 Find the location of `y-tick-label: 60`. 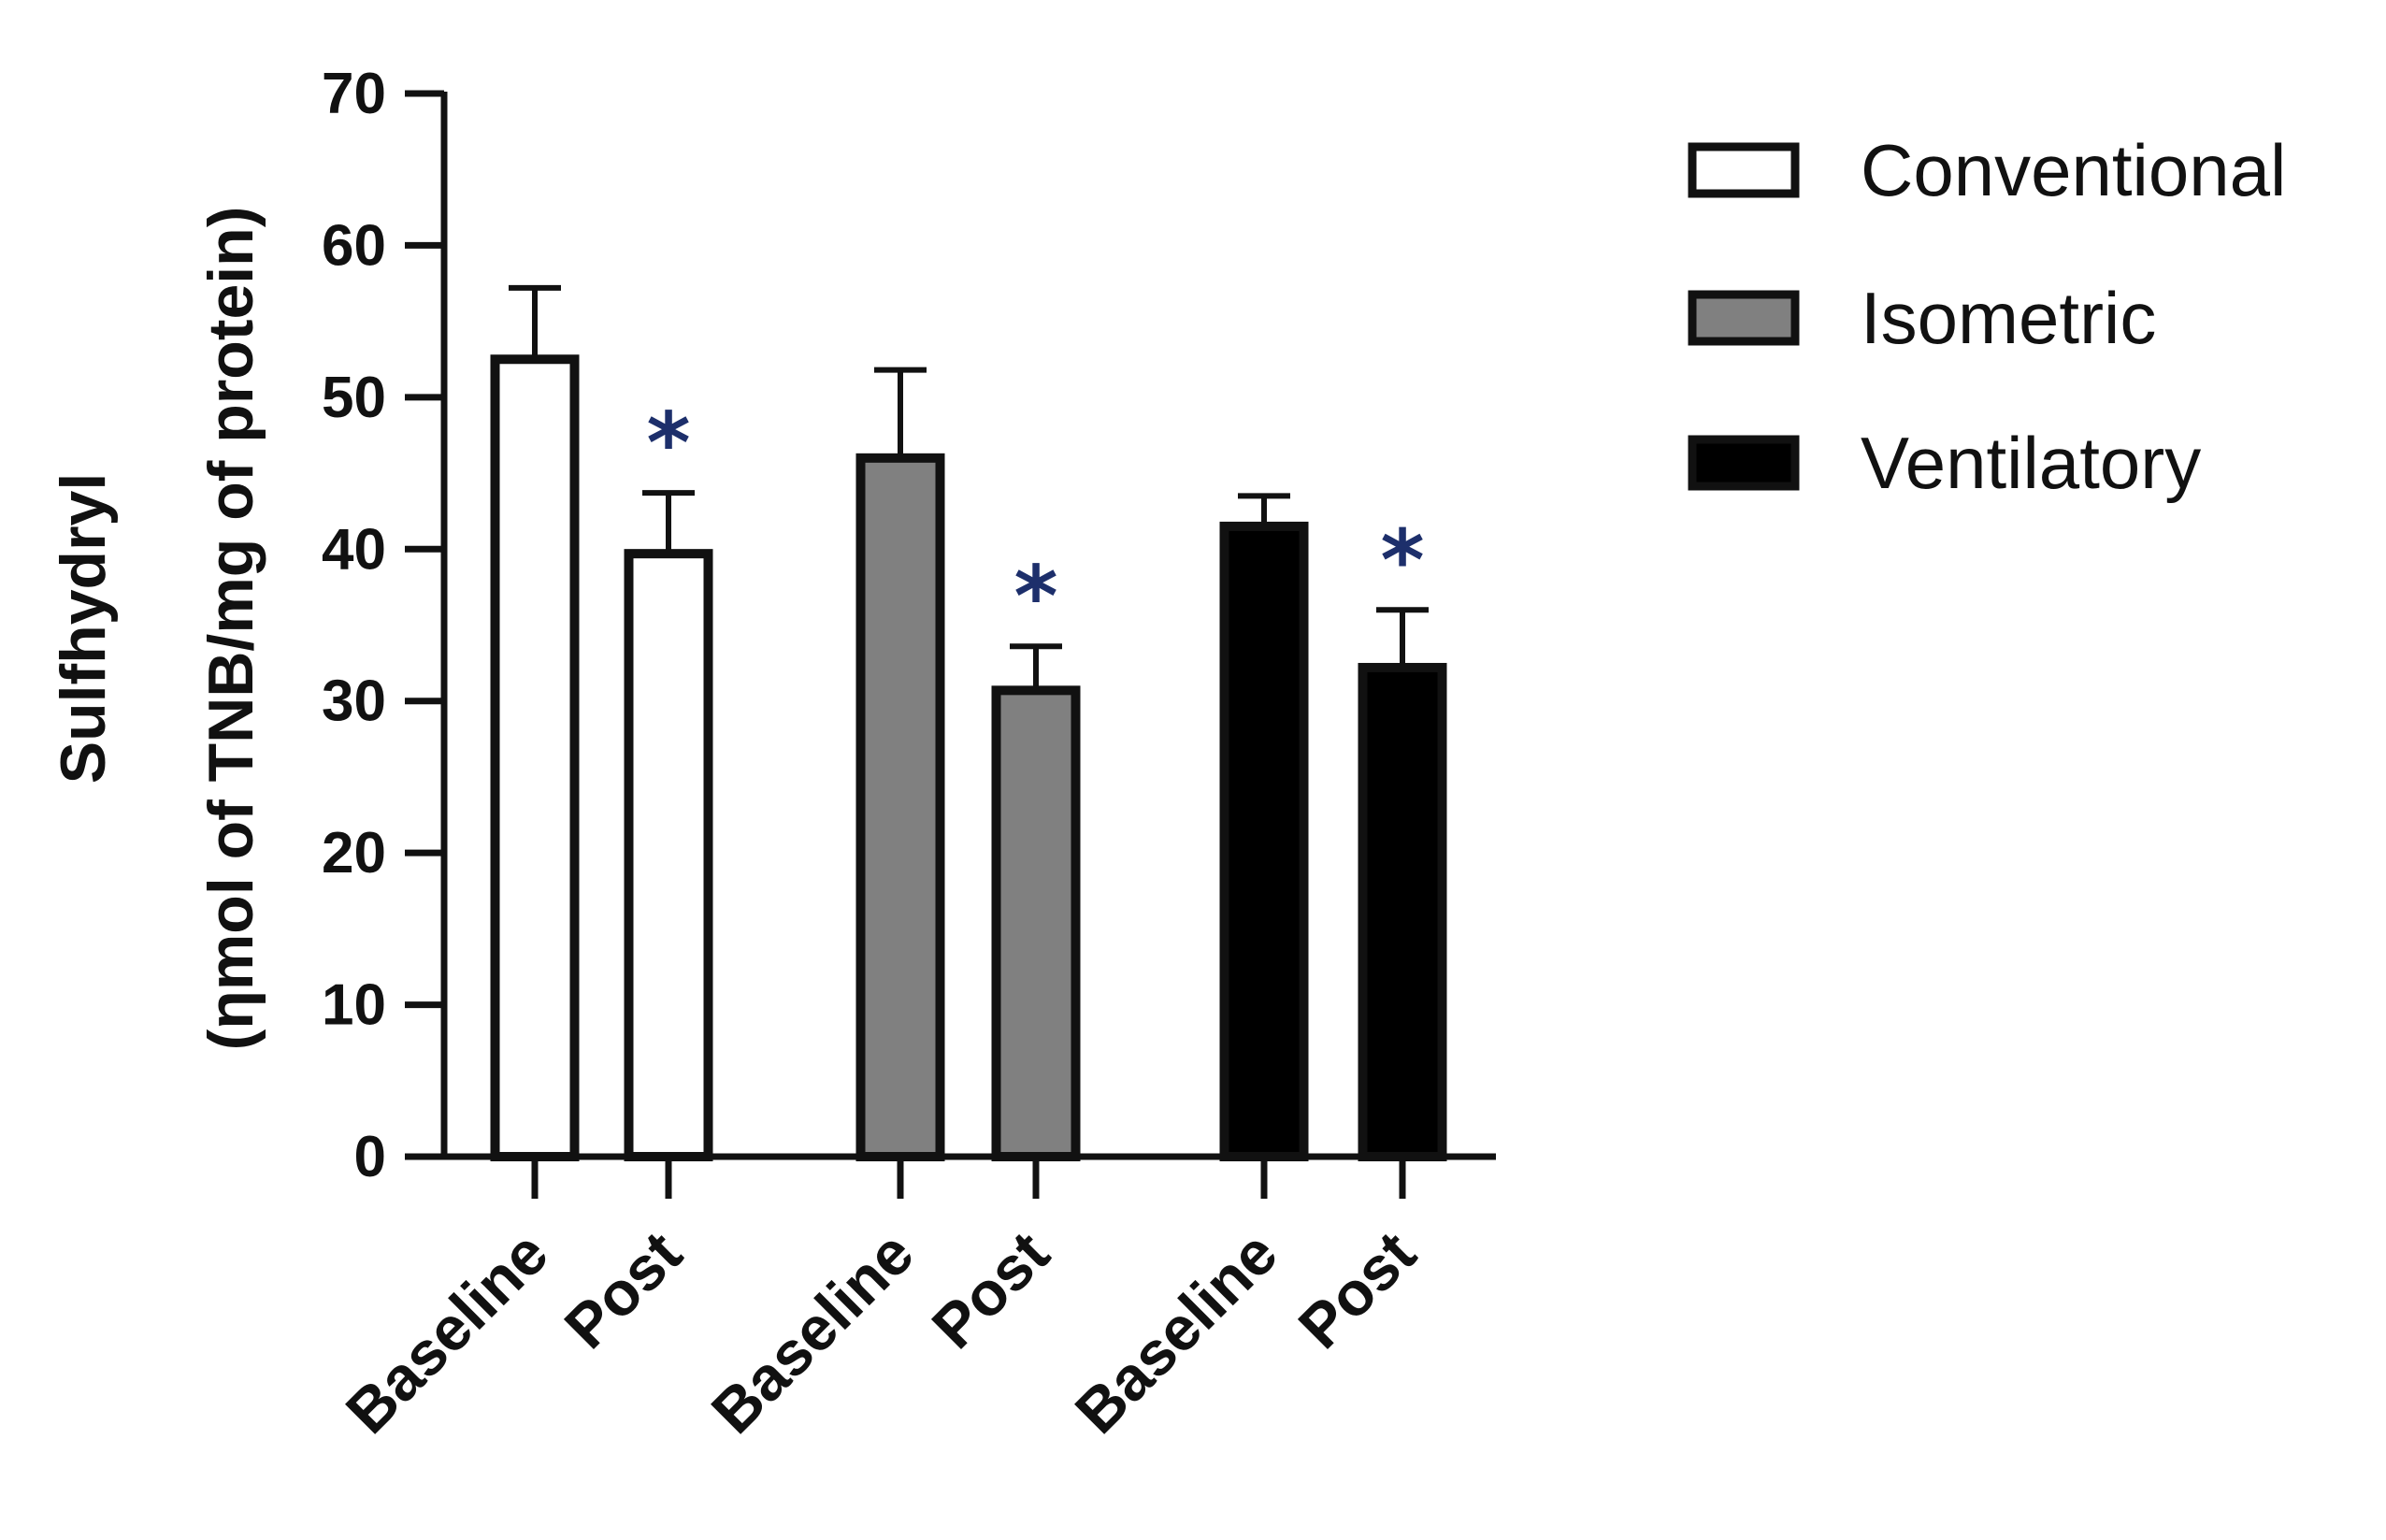

y-tick-label: 60 is located at coordinates (354, 245).